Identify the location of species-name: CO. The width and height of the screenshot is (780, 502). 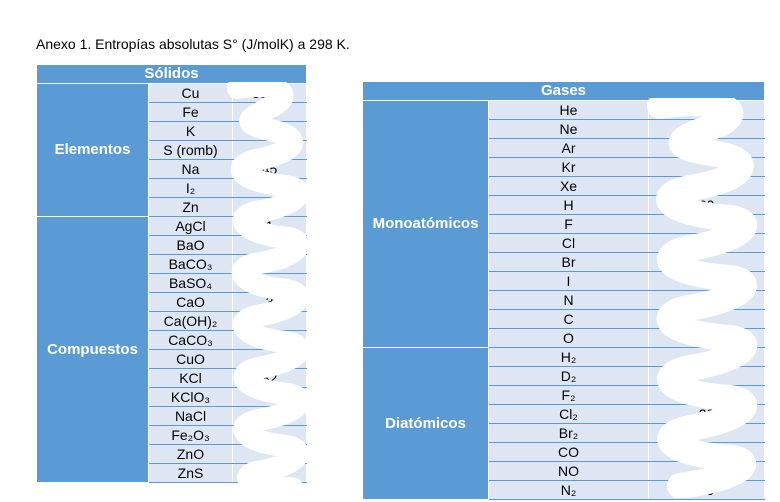
(568, 452).